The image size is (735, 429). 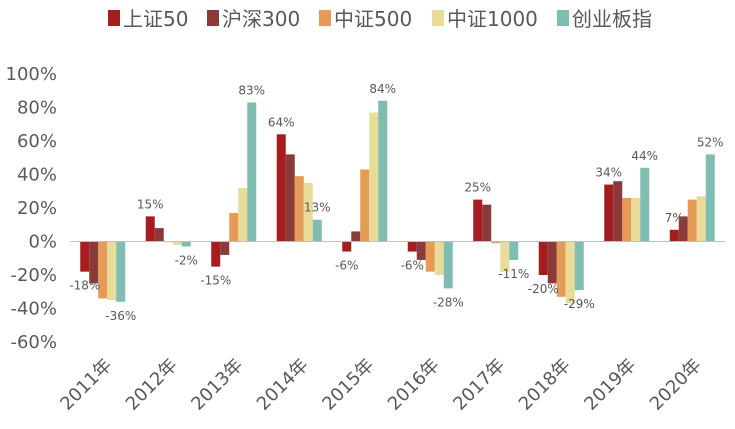 I want to click on y-tick-label: 80%, so click(x=37, y=108).